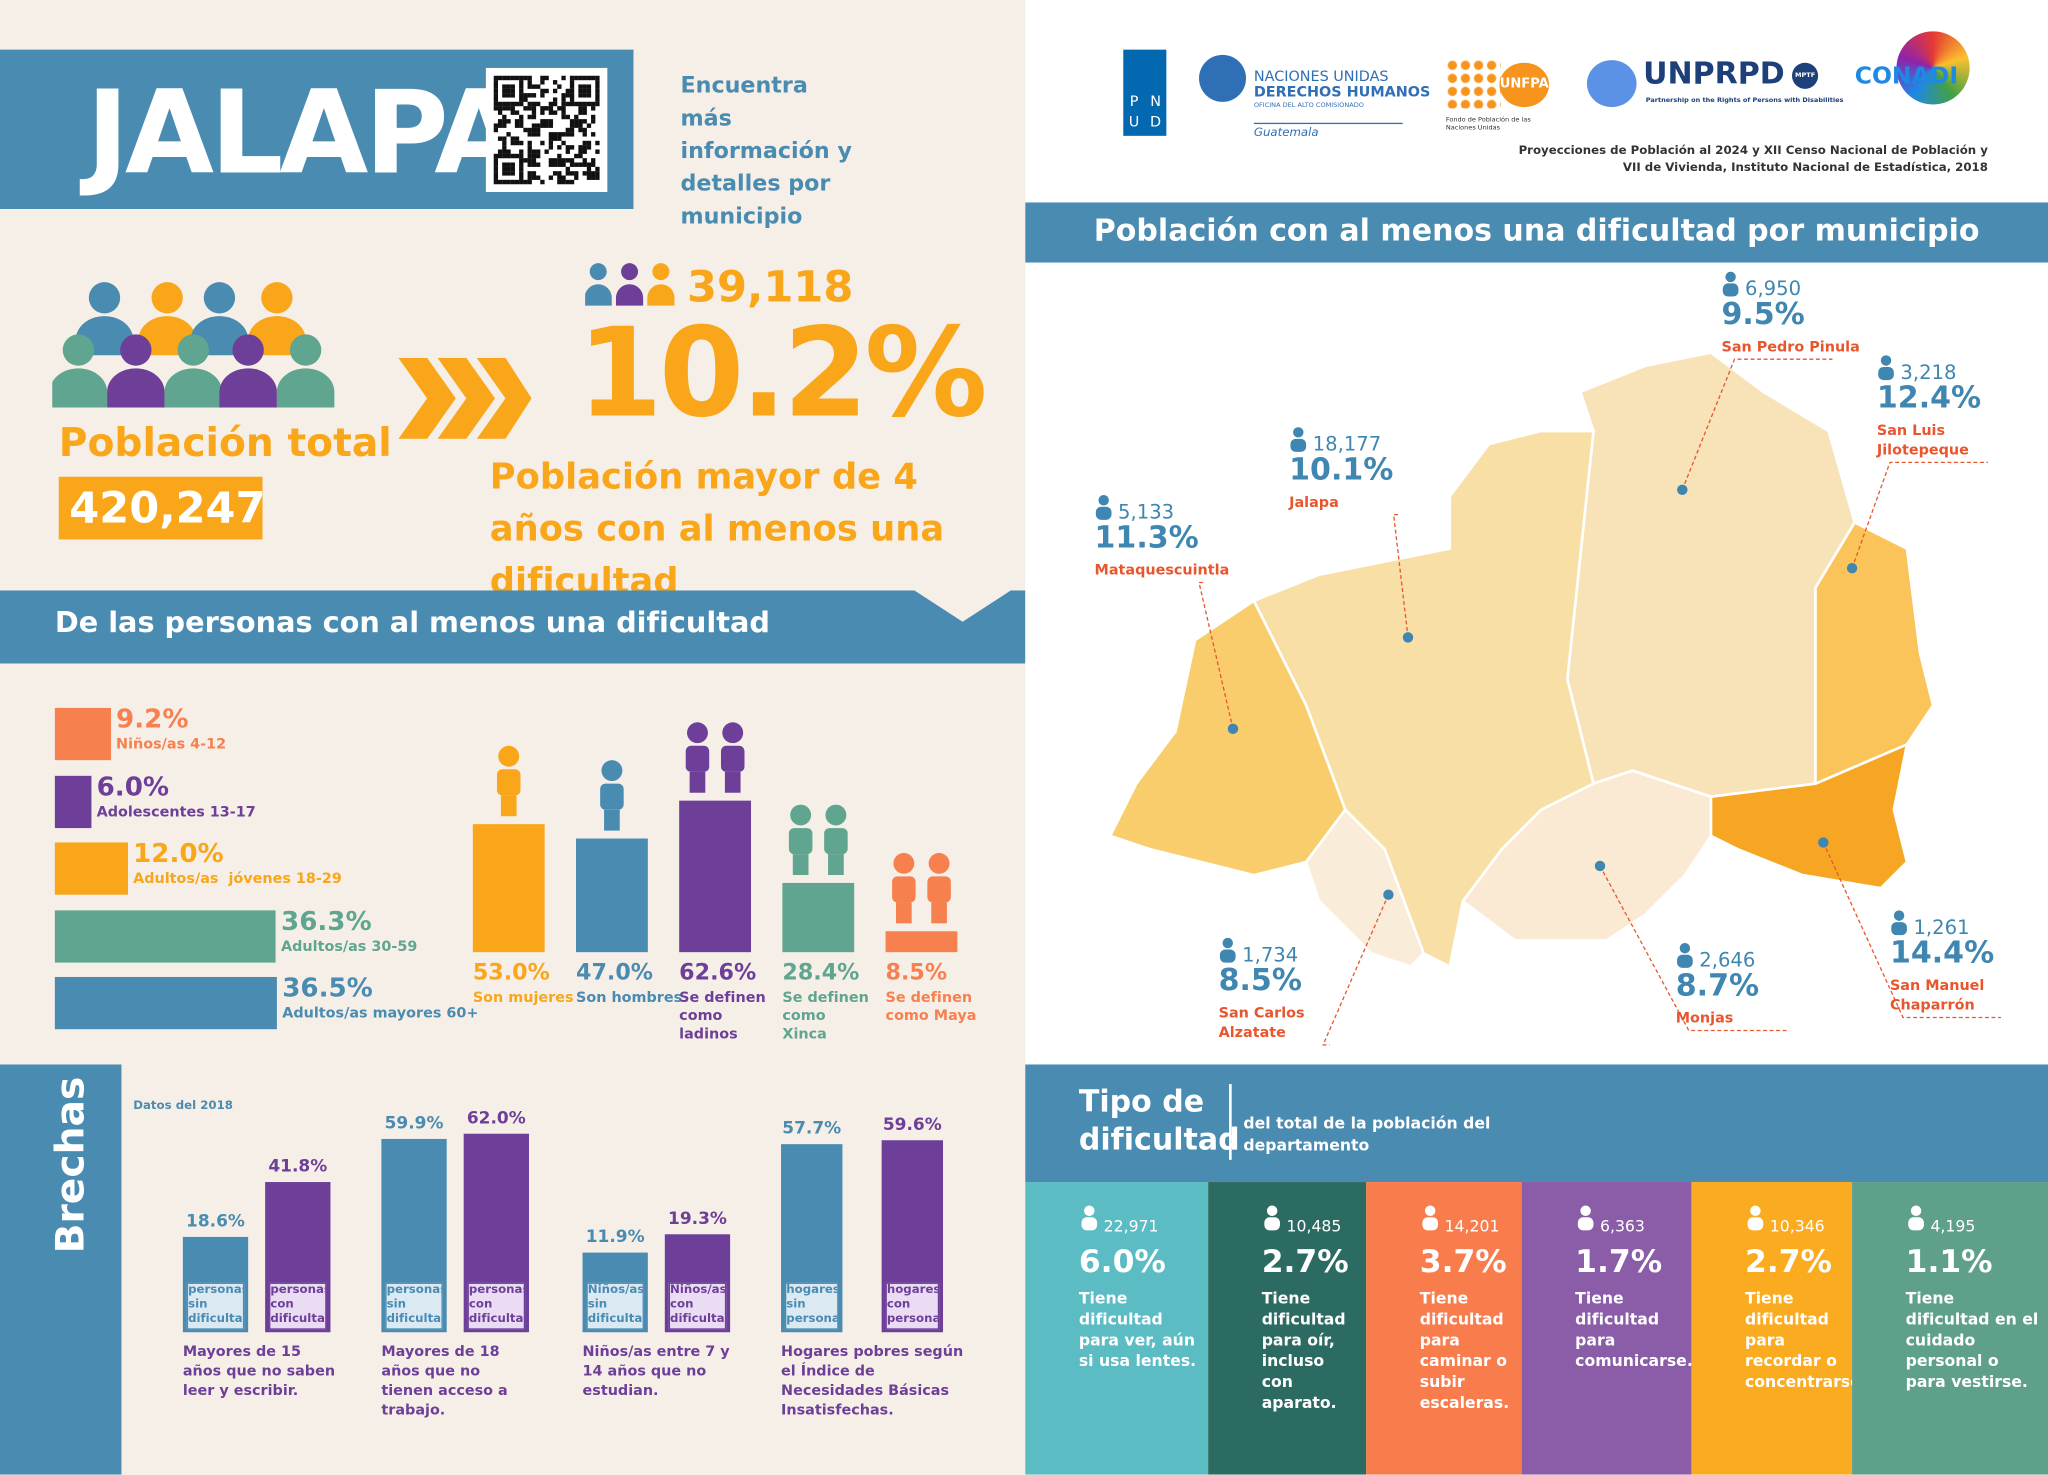 This screenshot has height=1475, width=2048. Describe the element at coordinates (1823, 842) in the screenshot. I see `municipality-dot` at that location.